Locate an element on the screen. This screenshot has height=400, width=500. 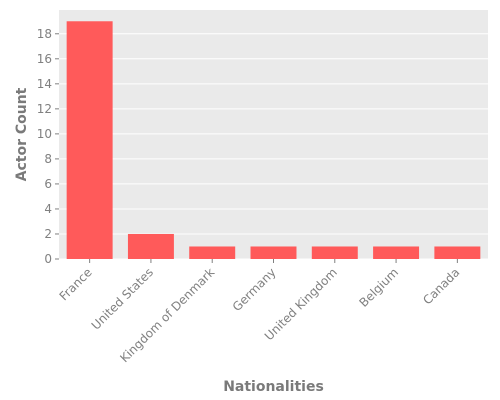
x-tick-label: France is located at coordinates (76, 284).